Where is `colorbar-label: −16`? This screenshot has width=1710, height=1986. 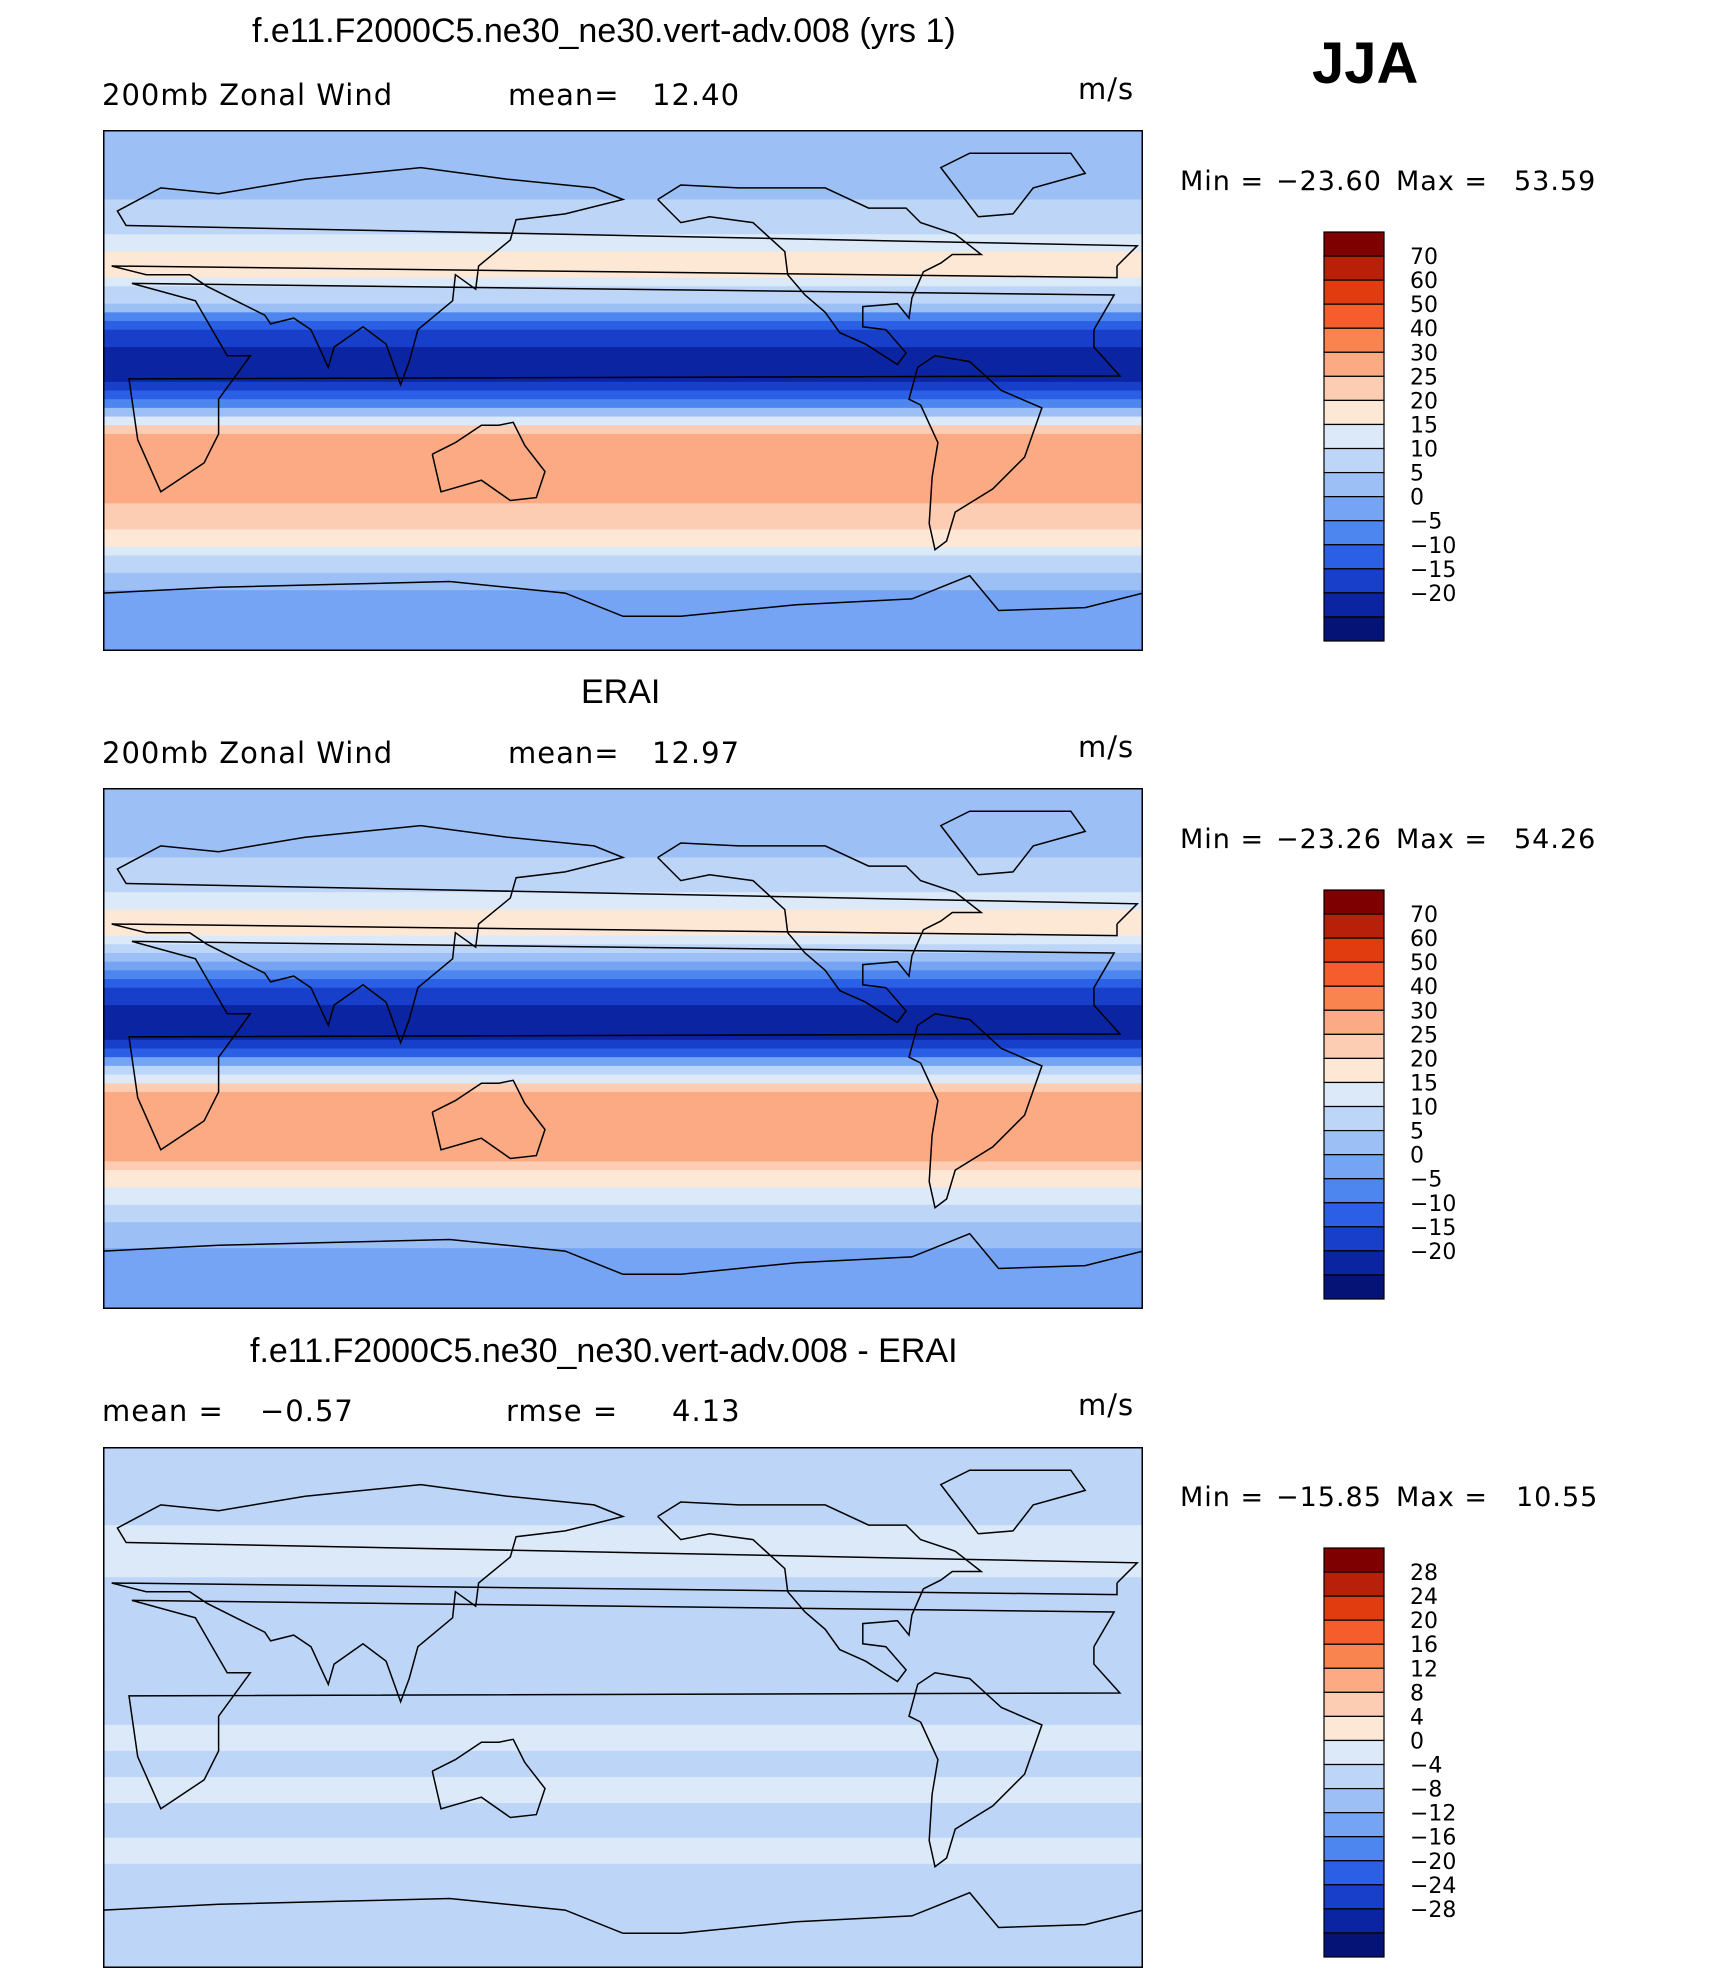
colorbar-label: −16 is located at coordinates (1433, 1838).